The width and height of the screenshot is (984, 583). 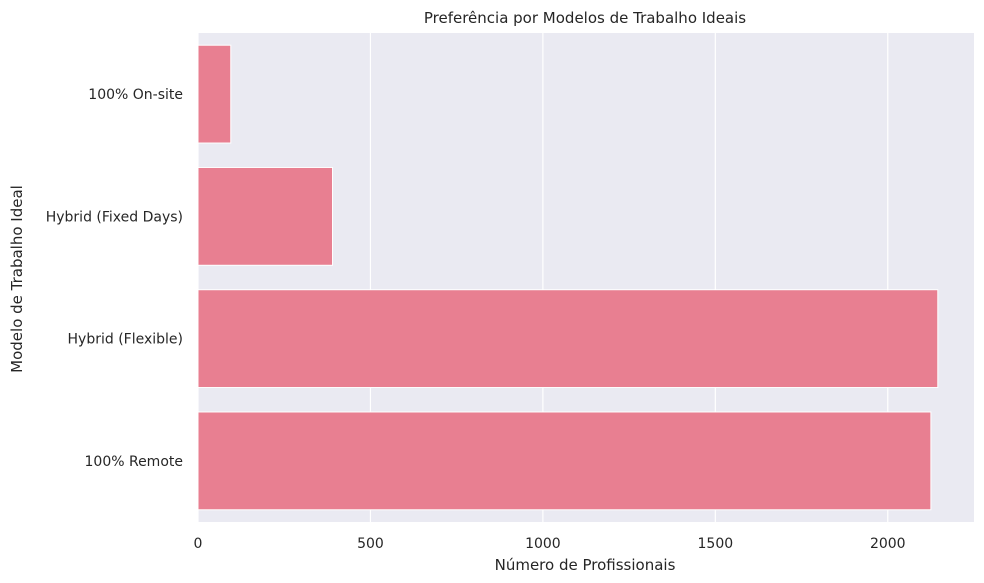 I want to click on y-tick-label: 100% Remote, so click(x=134, y=462).